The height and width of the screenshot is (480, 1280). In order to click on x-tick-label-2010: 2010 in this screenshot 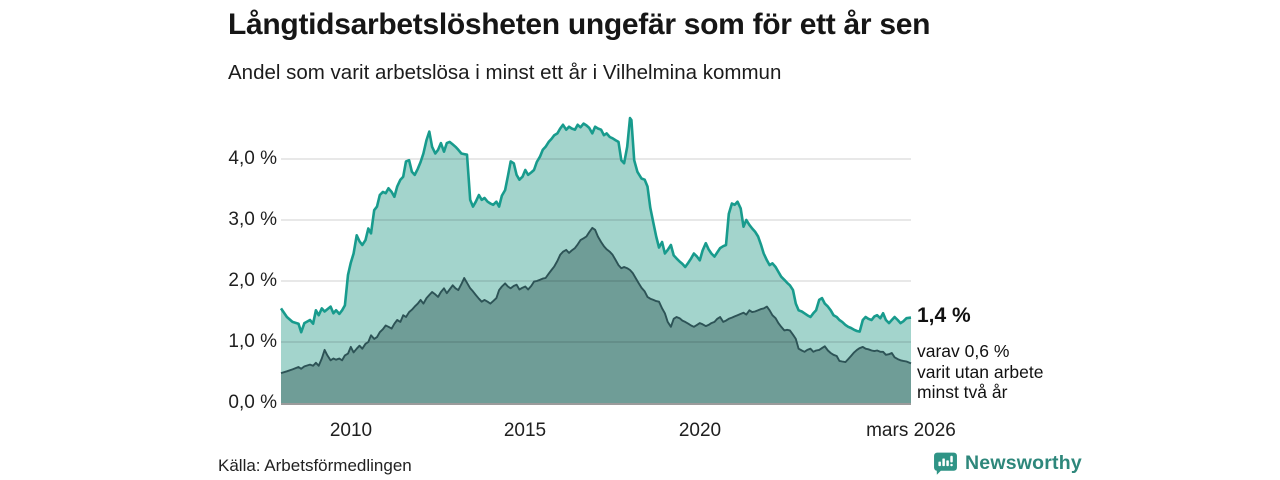, I will do `click(351, 430)`.